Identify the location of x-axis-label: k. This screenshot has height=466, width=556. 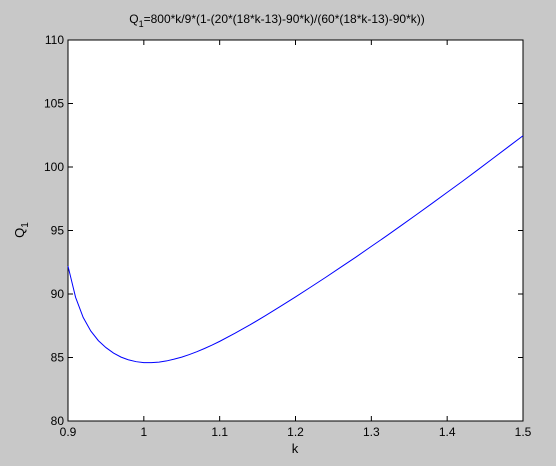
(295, 448).